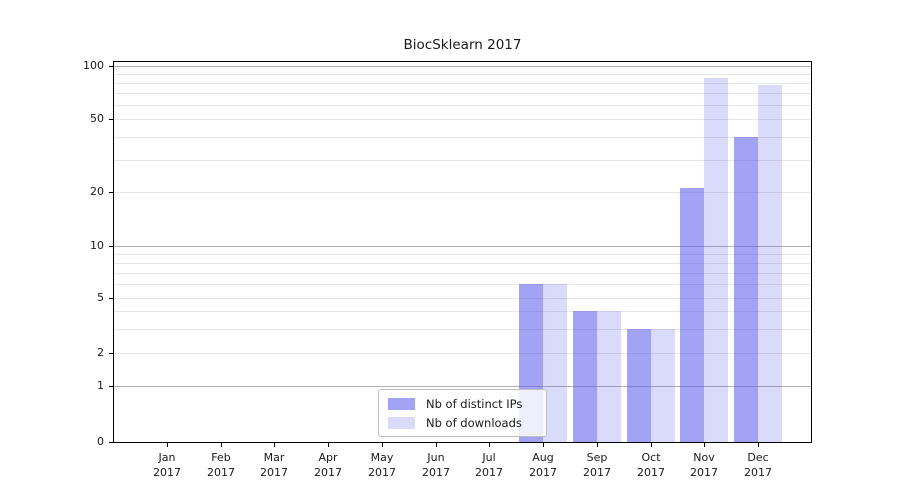  What do you see at coordinates (462, 45) in the screenshot?
I see `chart-title: BiocSklearn 2017` at bounding box center [462, 45].